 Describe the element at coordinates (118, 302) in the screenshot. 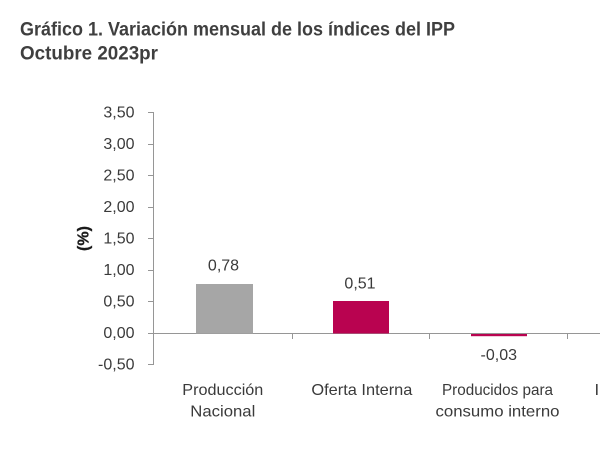

I see `svg-text: 0,50` at that location.